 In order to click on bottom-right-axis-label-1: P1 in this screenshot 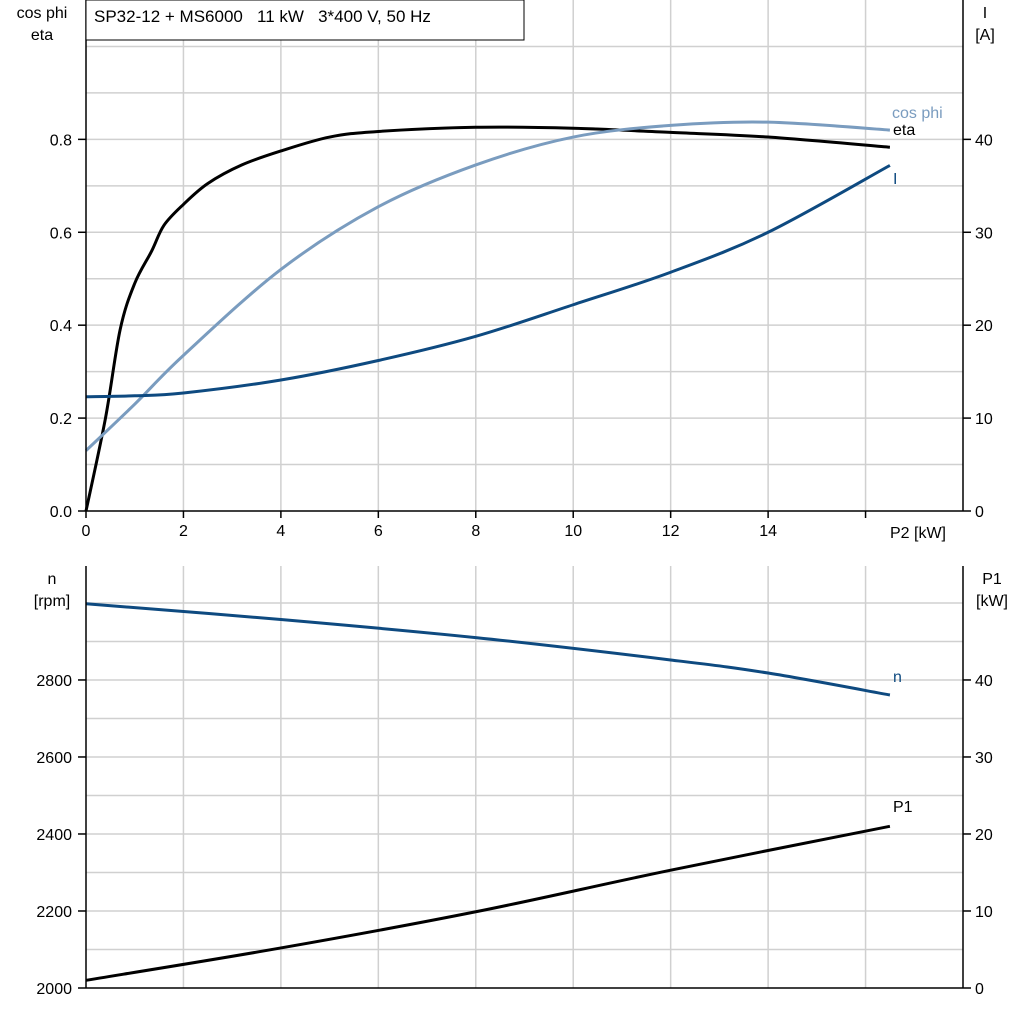, I will do `click(992, 579)`.